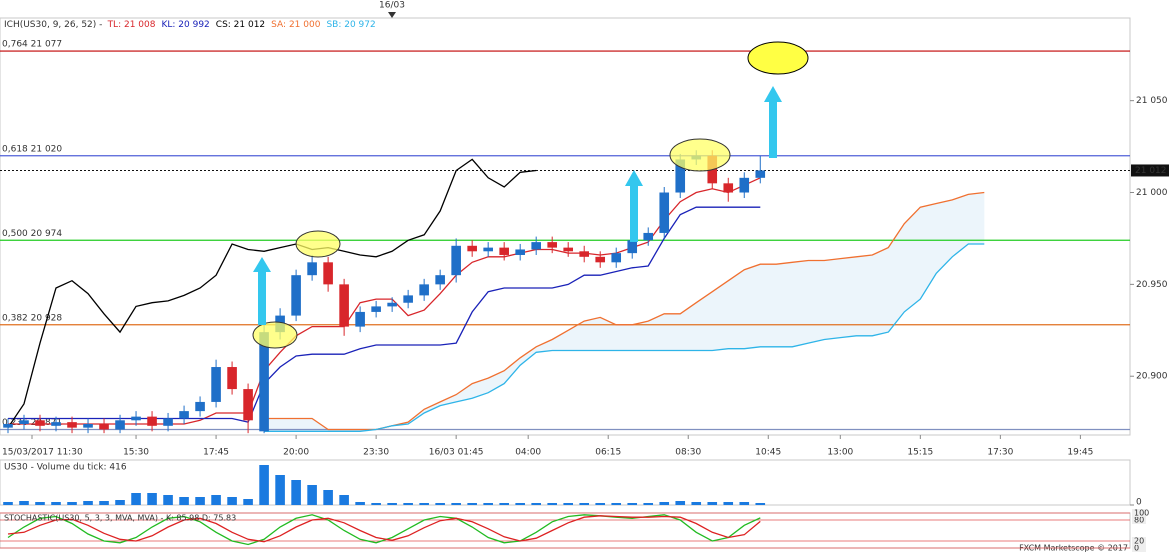 This screenshot has width=1170, height=553. What do you see at coordinates (32, 149) in the screenshot?
I see `level-label: 0,618 21 020` at bounding box center [32, 149].